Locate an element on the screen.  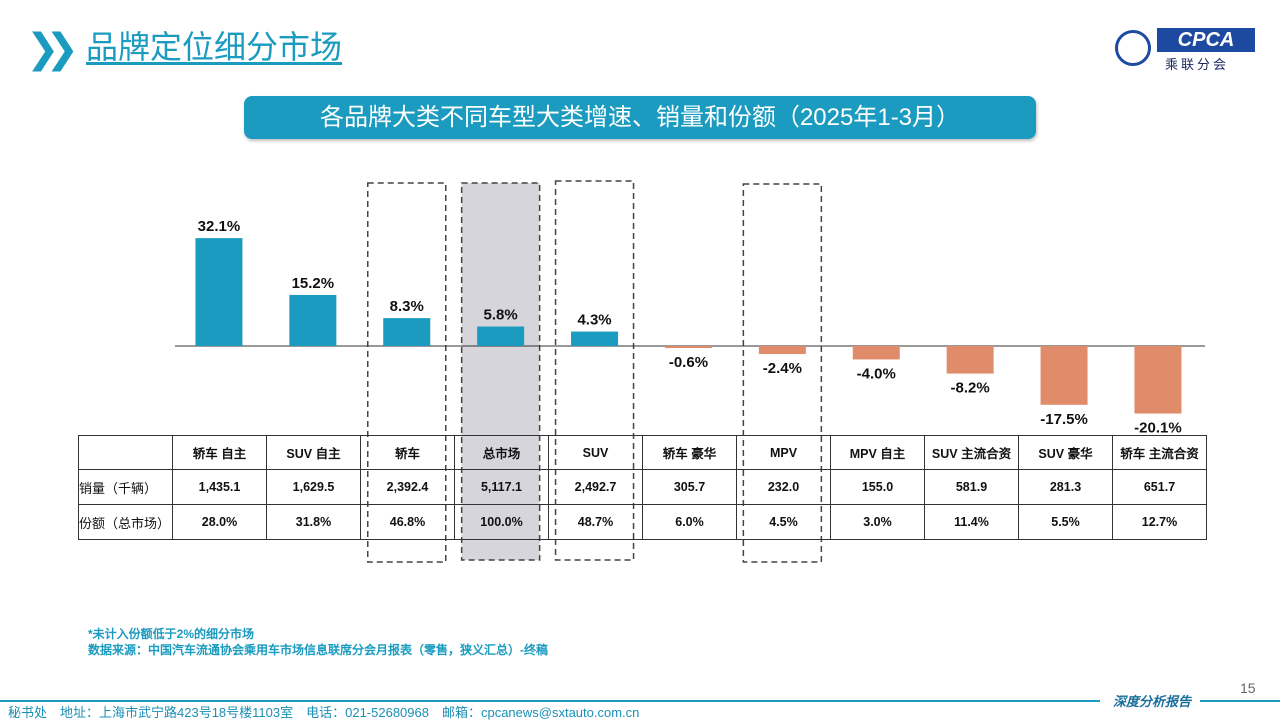
data-label: -17.5% is located at coordinates (1064, 419).